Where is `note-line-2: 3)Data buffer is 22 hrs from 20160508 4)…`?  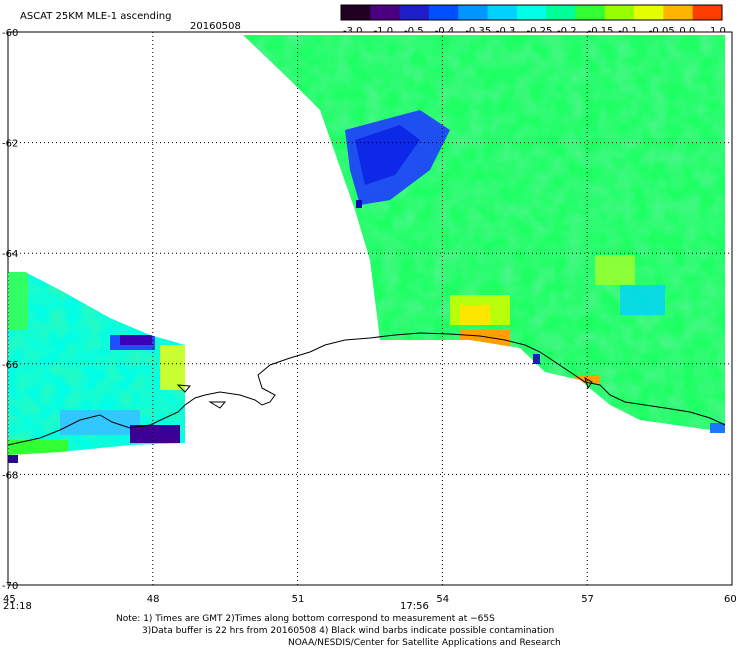 note-line-2: 3)Data buffer is 22 hrs from 20160508 4)… is located at coordinates (348, 631).